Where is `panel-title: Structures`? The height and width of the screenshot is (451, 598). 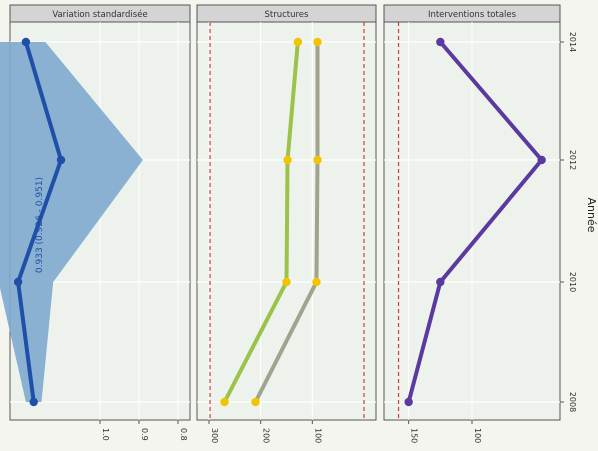
panel-title: Structures is located at coordinates (287, 15).